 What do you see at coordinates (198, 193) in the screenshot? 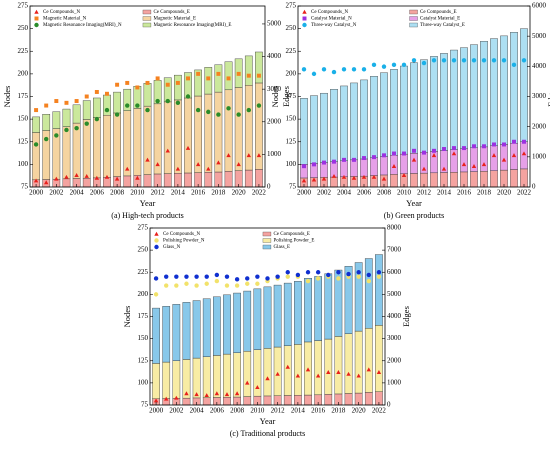
I see `x-tick-label: 2016` at bounding box center [198, 193].